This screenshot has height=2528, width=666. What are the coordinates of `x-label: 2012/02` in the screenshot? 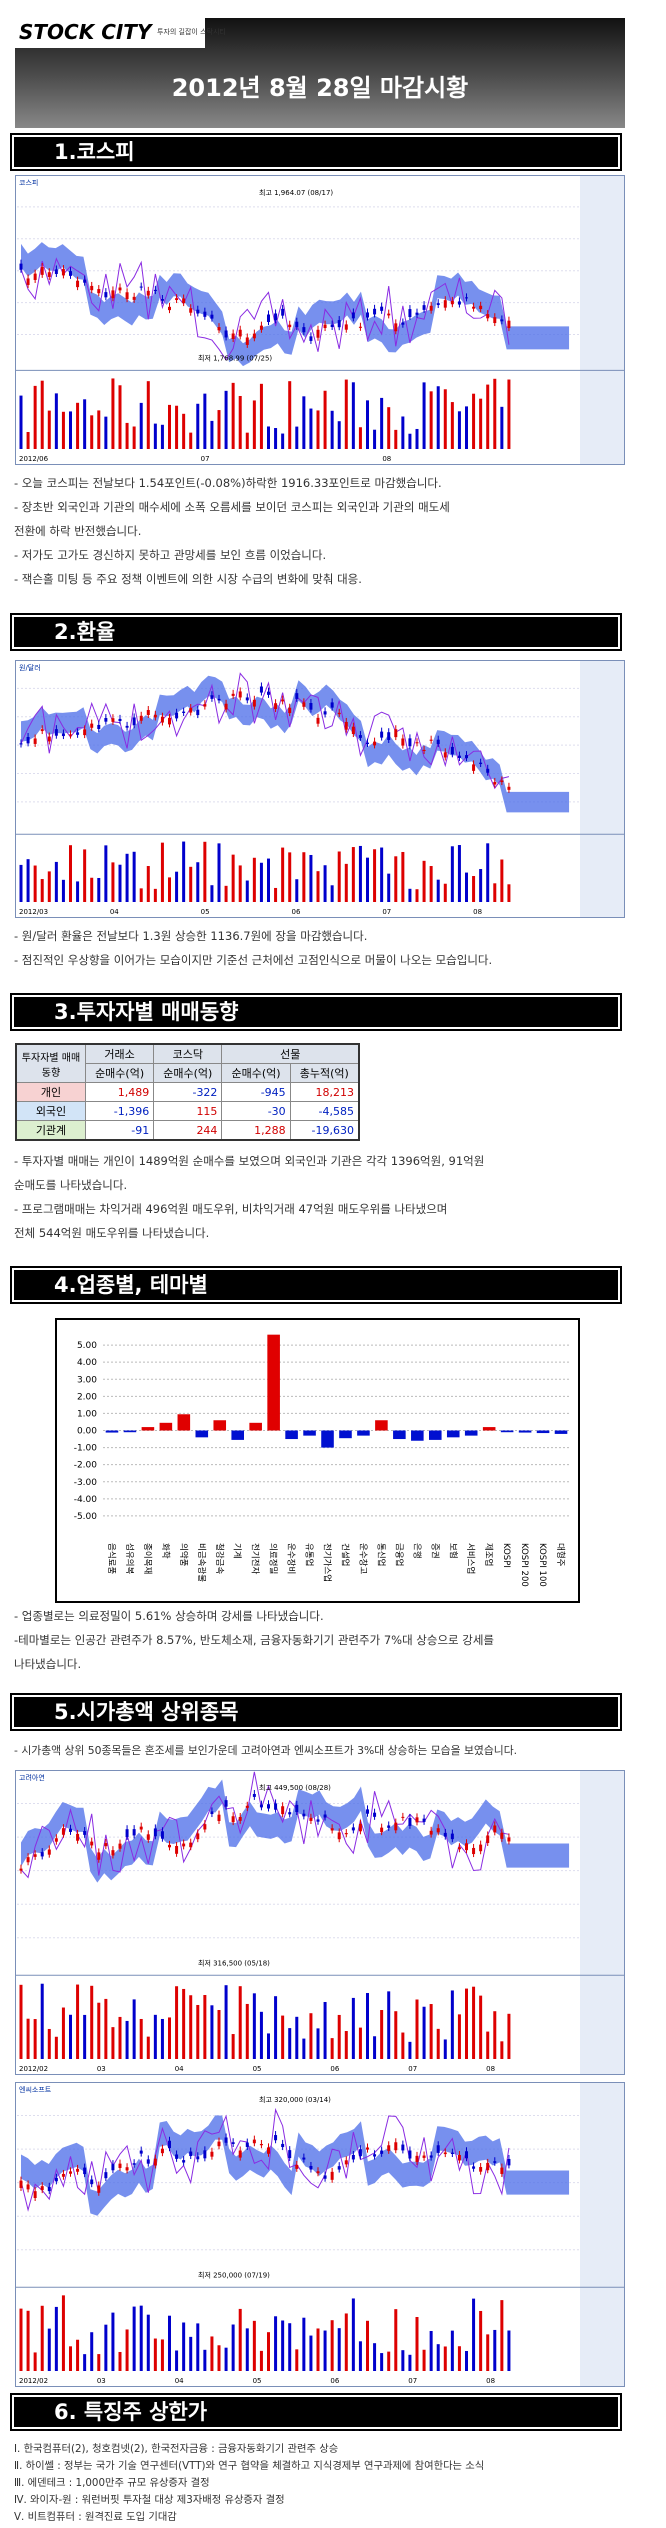 It's located at (33, 2381).